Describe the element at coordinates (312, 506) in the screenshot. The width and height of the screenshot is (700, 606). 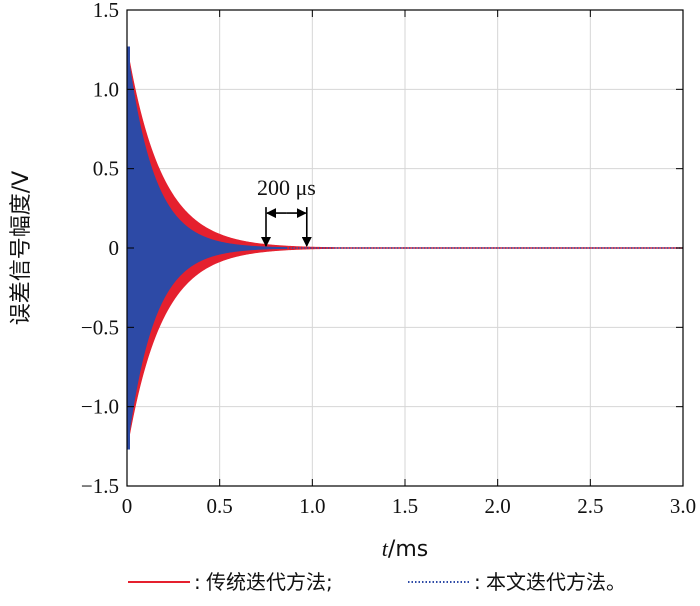
I see `x-tick-label-2: 1.0` at that location.